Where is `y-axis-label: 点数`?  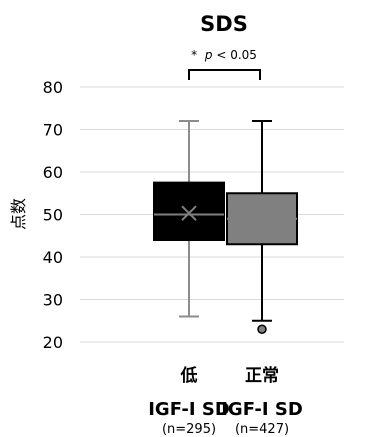 y-axis-label: 点数 is located at coordinates (18, 214).